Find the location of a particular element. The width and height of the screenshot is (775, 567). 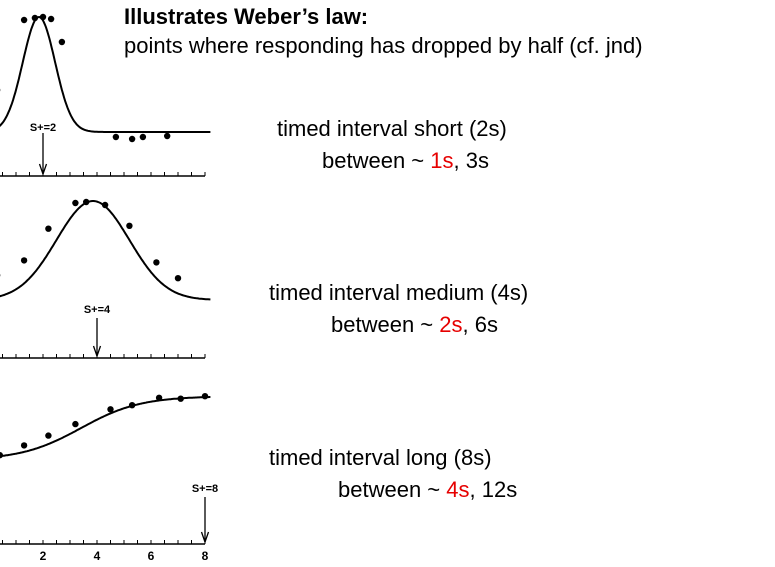

note-long-line2: between ~ 4s, 12s is located at coordinates (419, 490).